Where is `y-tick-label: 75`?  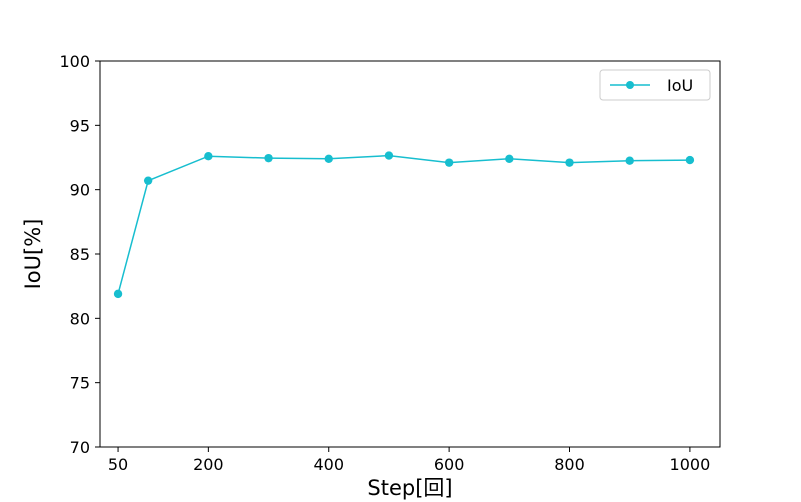
y-tick-label: 75 is located at coordinates (80, 383).